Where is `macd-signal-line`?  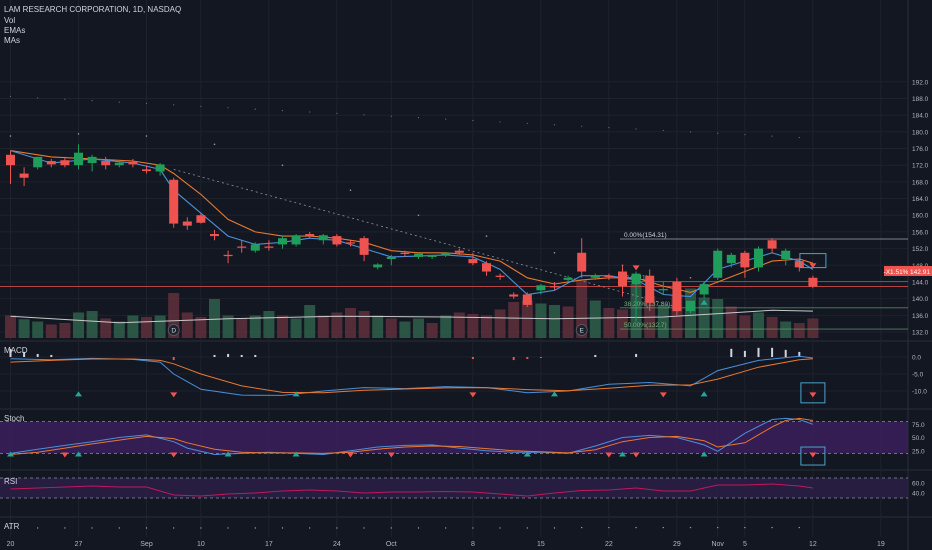
macd-signal-line is located at coordinates (411, 376).